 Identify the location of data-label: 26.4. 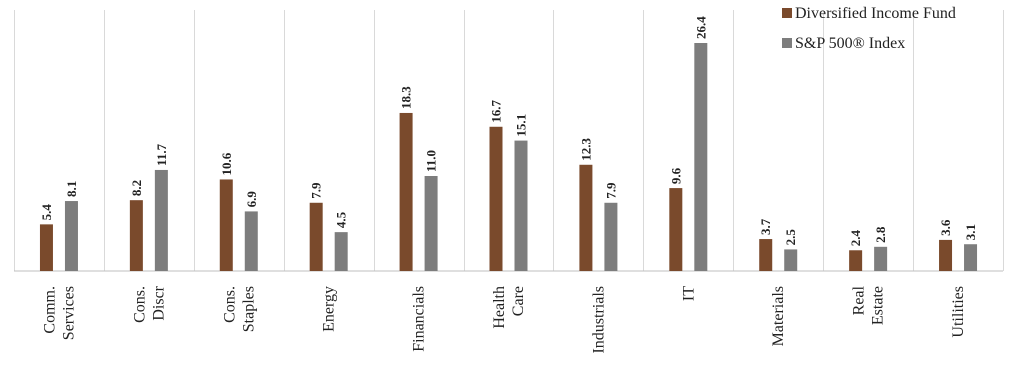
(700, 27).